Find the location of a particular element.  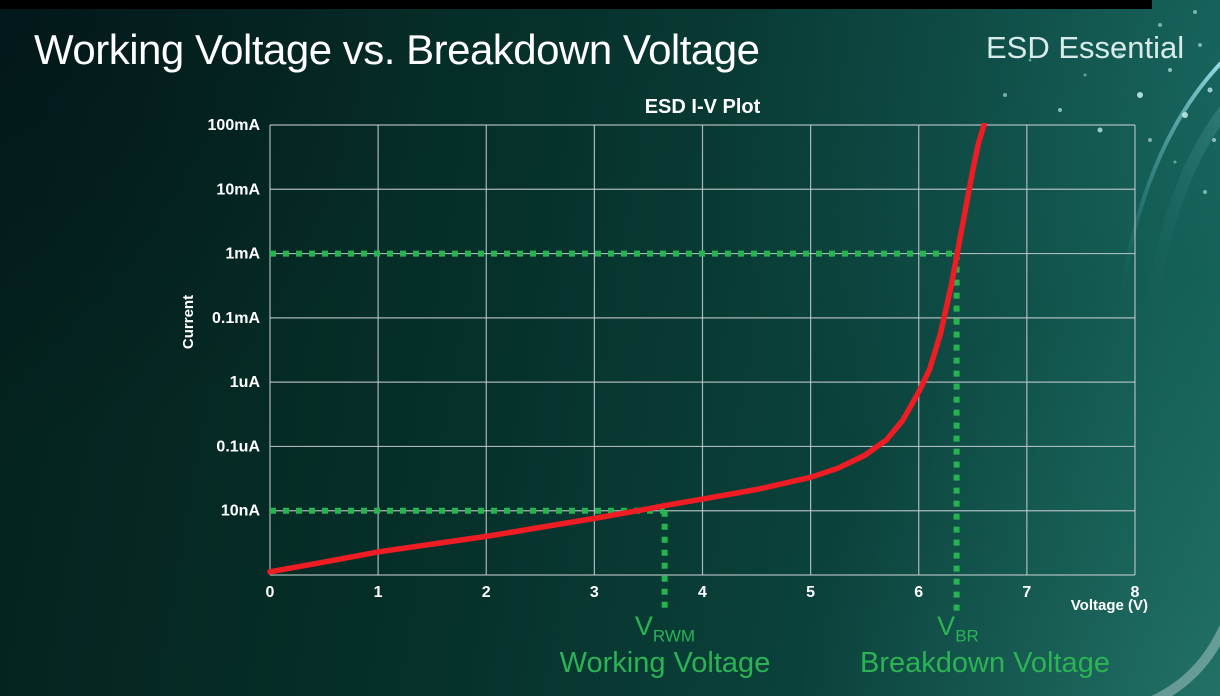

chart-title: ESD I-V Plot is located at coordinates (702, 107).